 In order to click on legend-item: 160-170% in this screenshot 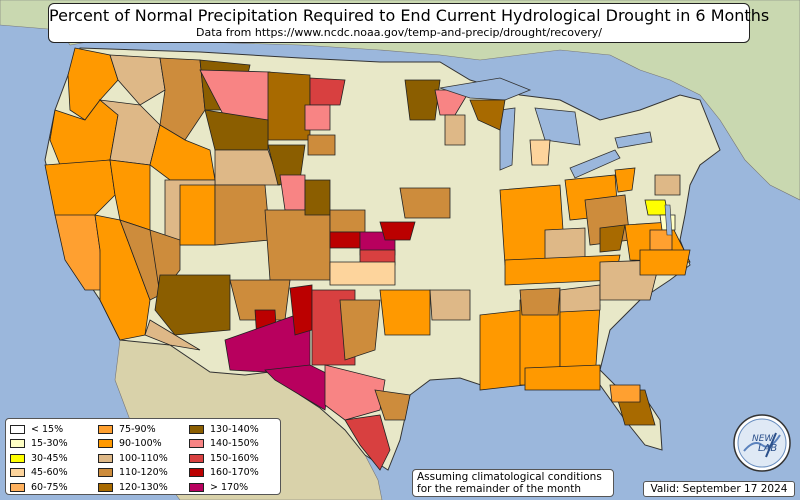, I will do `click(224, 473)`.